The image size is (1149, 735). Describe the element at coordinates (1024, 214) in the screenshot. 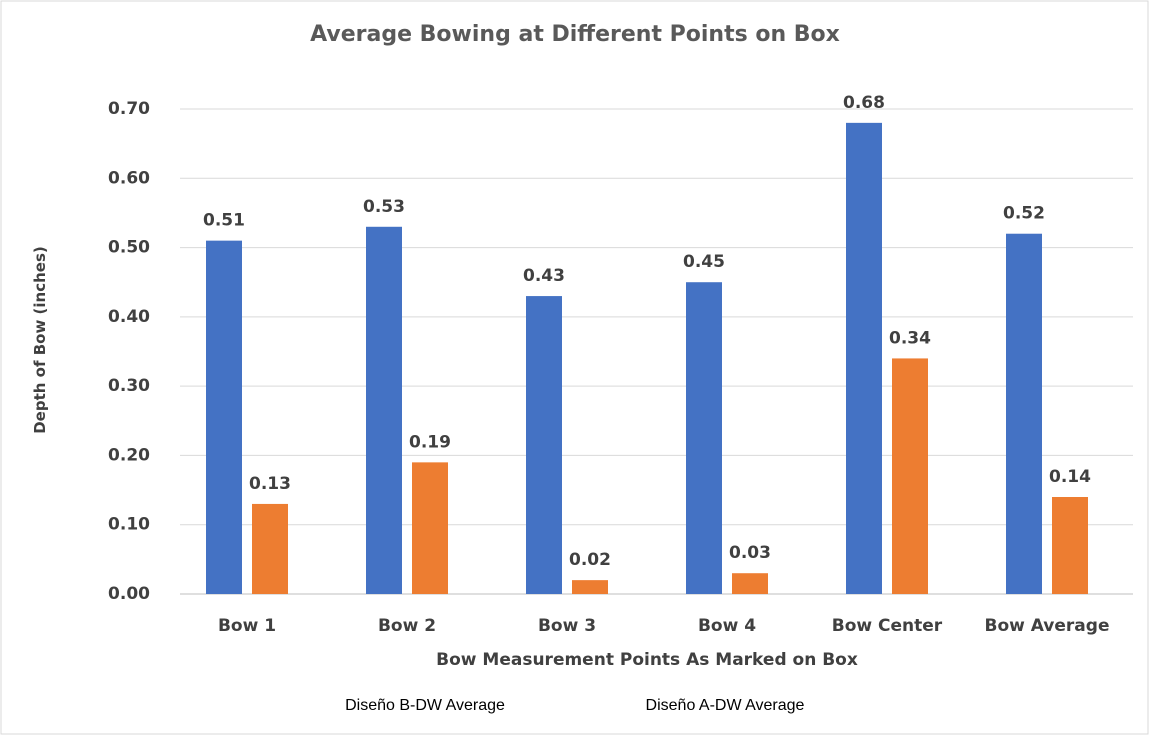

I see `value-label: 0.52` at that location.